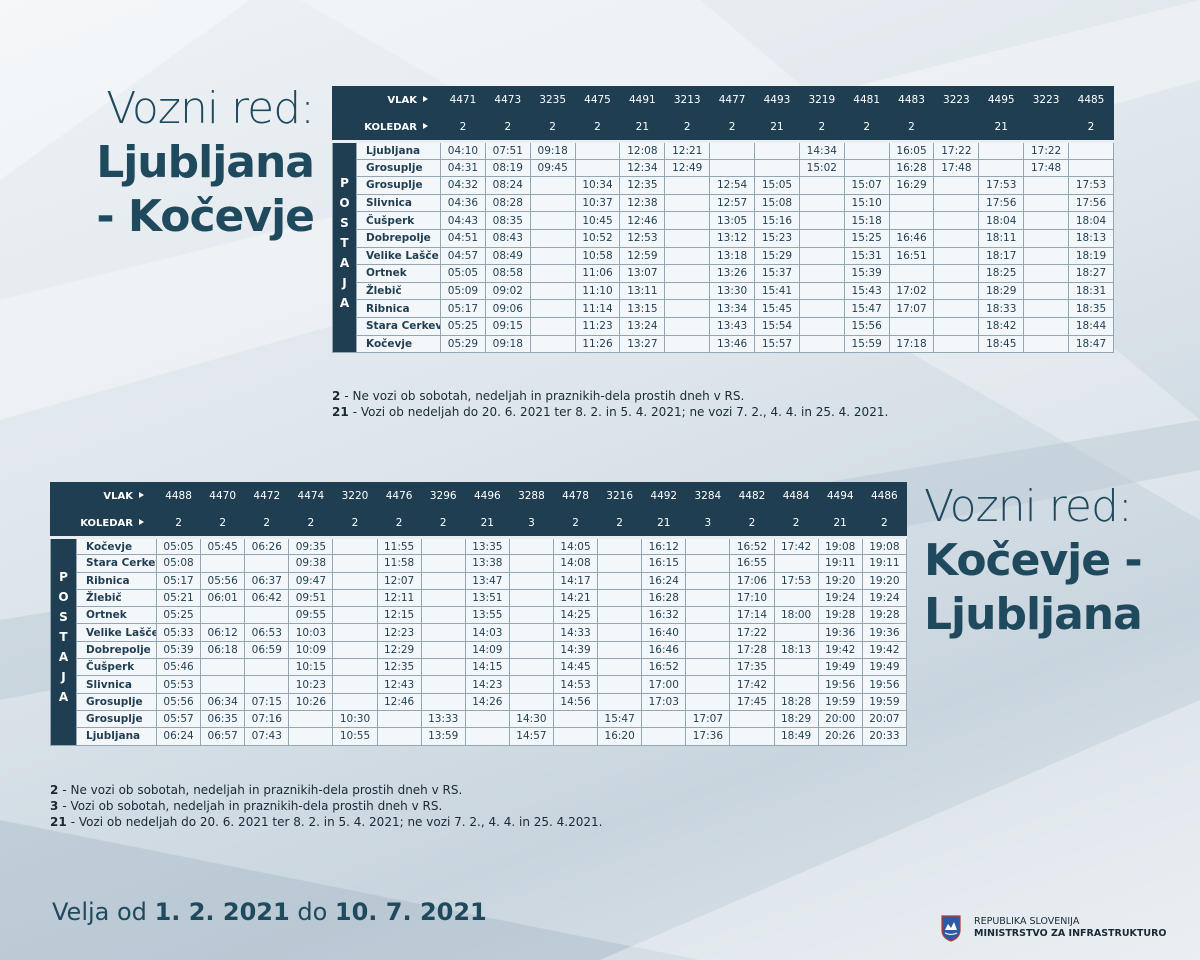  I want to click on train-number: 4494, so click(840, 496).